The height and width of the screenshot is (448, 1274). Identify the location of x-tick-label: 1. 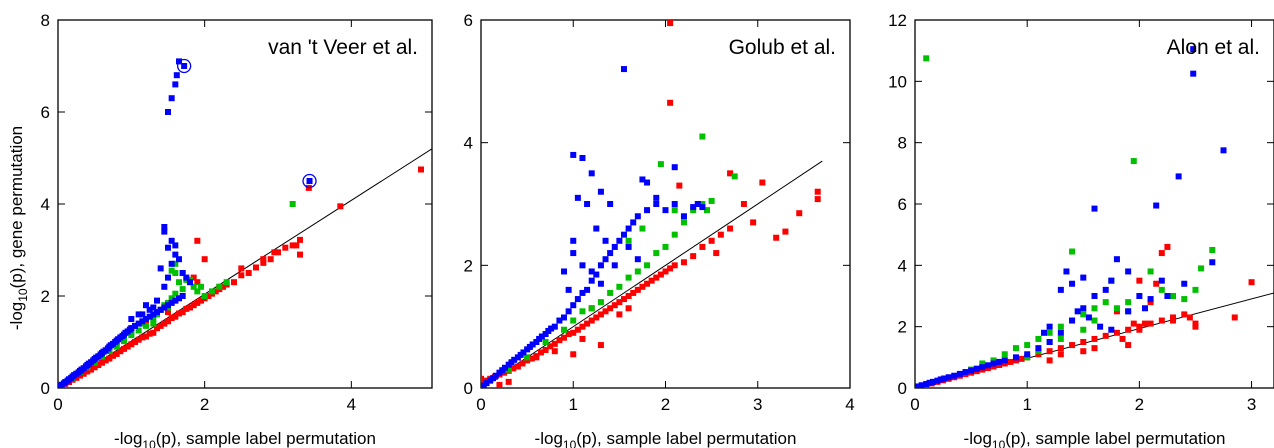
(1026, 404).